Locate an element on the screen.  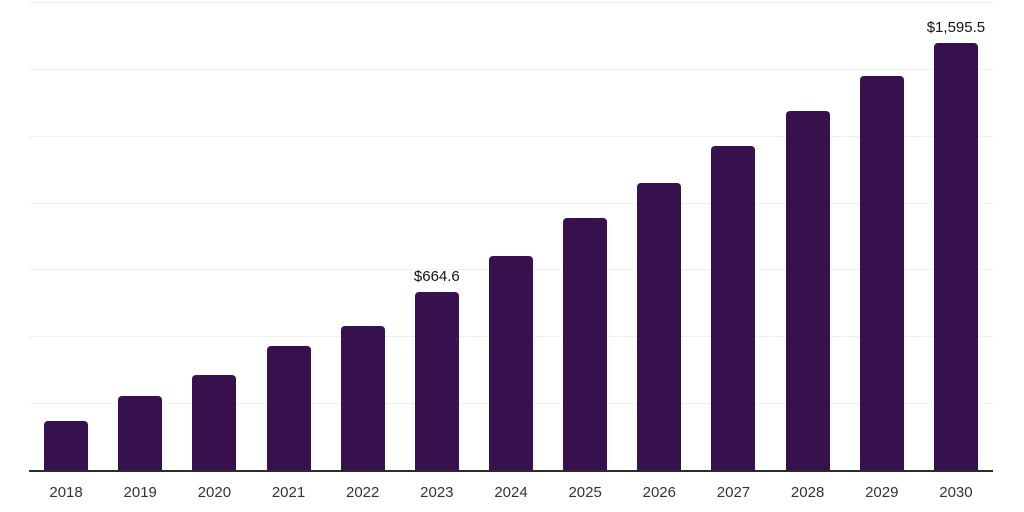
bar-value-label: $664.6 is located at coordinates (436, 277).